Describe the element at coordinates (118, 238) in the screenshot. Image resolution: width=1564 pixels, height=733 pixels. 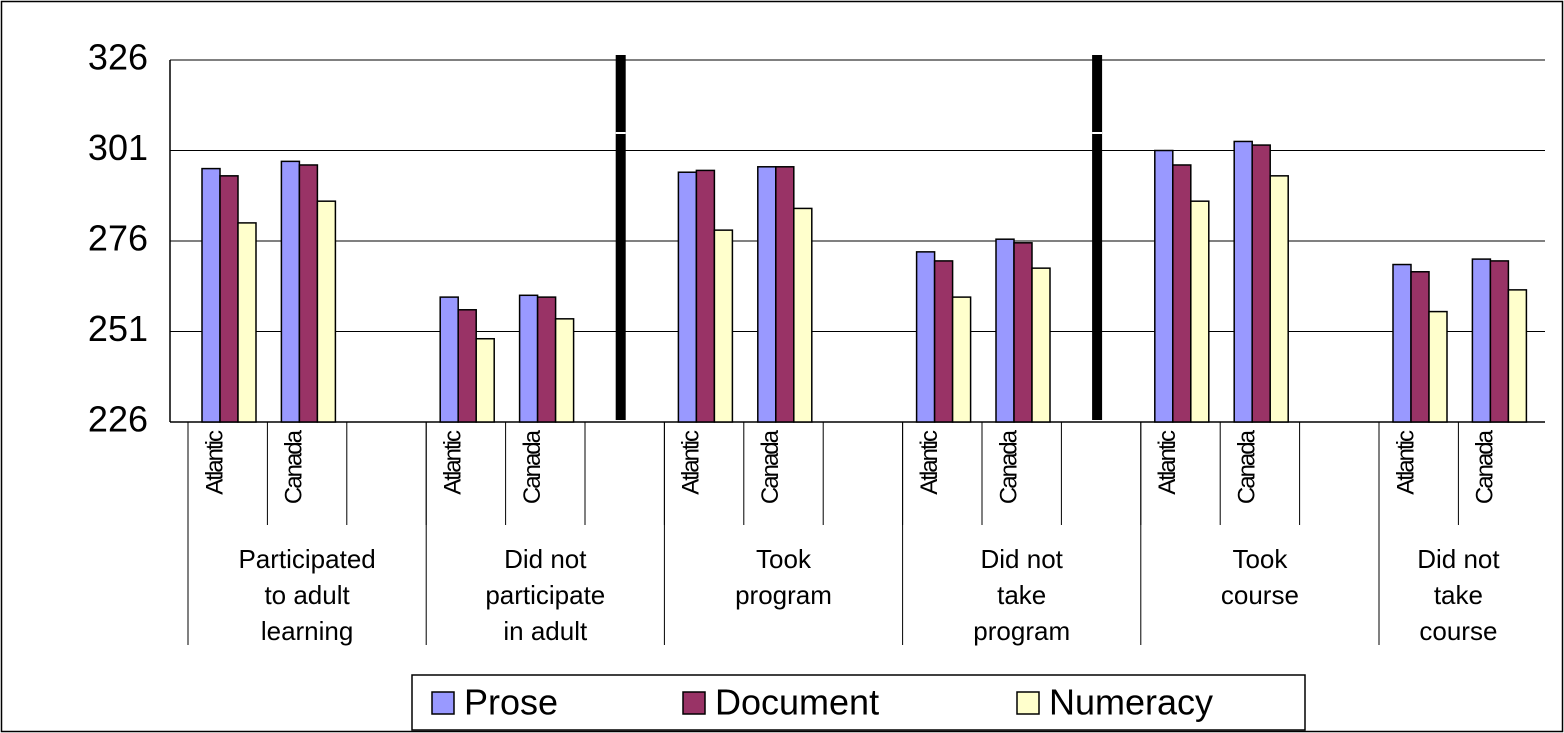
I see `y-tick-label: 276` at that location.